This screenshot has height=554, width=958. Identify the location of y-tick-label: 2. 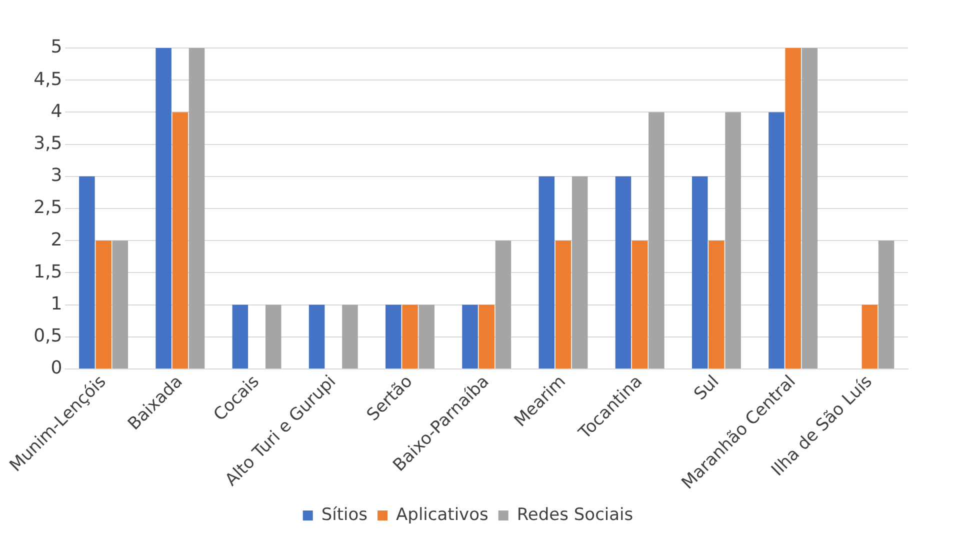
(56, 239).